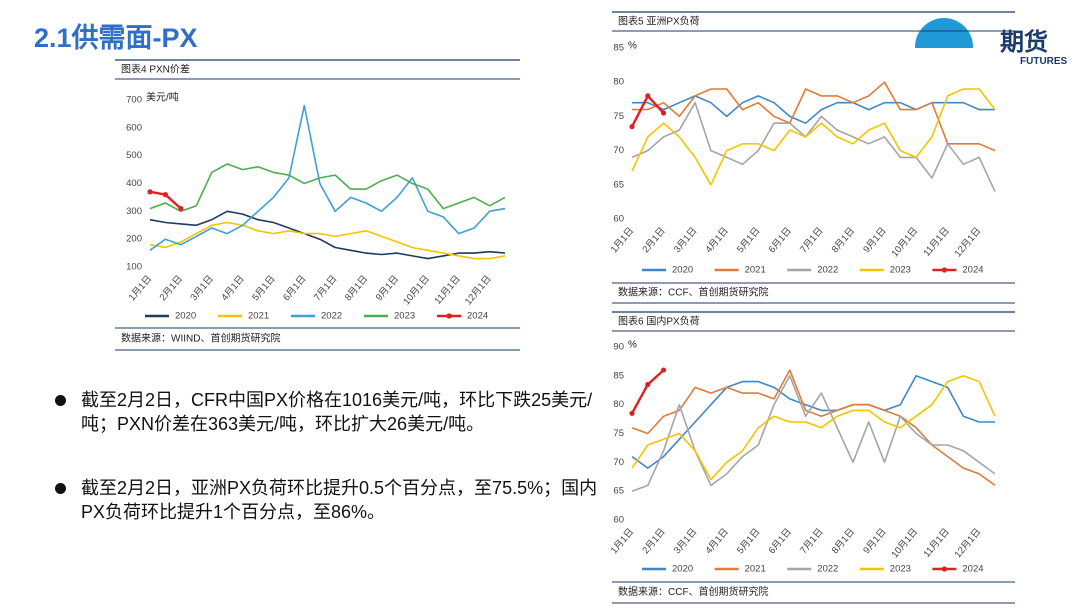 This screenshot has height=608, width=1080. What do you see at coordinates (618, 347) in the screenshot?
I see `y-tick-label: 90` at bounding box center [618, 347].